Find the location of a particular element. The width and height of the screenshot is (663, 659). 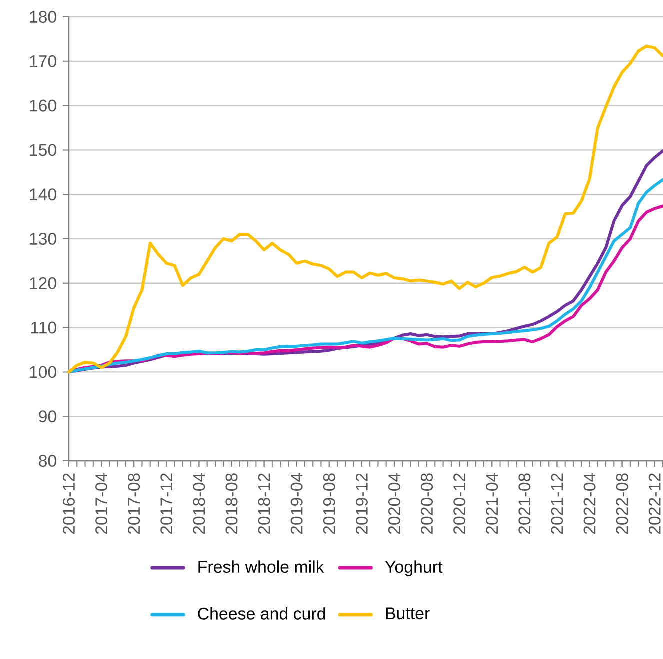

legend-label: Fresh whole milk is located at coordinates (261, 567).